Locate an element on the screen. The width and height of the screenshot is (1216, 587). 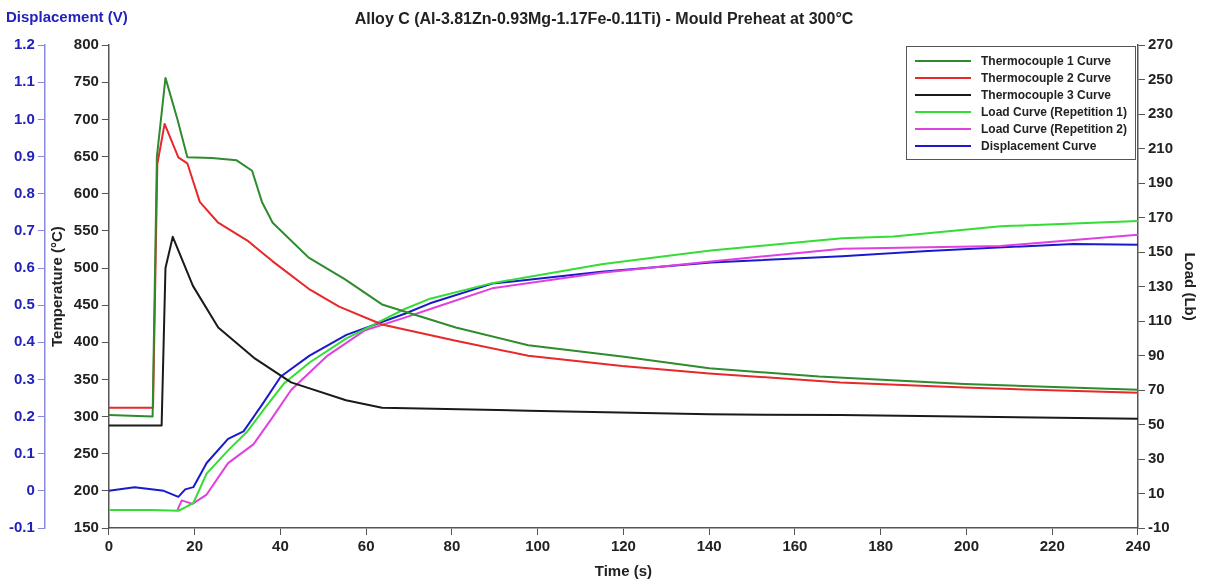
x-tick-label: 0 is located at coordinates (109, 546).